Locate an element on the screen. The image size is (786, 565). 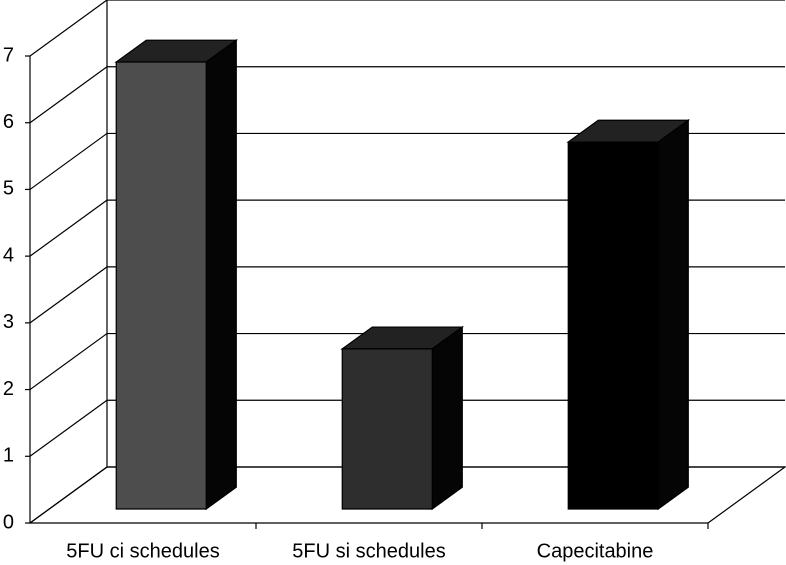
x-tick-label: 5FU ci schedules is located at coordinates (142, 551).